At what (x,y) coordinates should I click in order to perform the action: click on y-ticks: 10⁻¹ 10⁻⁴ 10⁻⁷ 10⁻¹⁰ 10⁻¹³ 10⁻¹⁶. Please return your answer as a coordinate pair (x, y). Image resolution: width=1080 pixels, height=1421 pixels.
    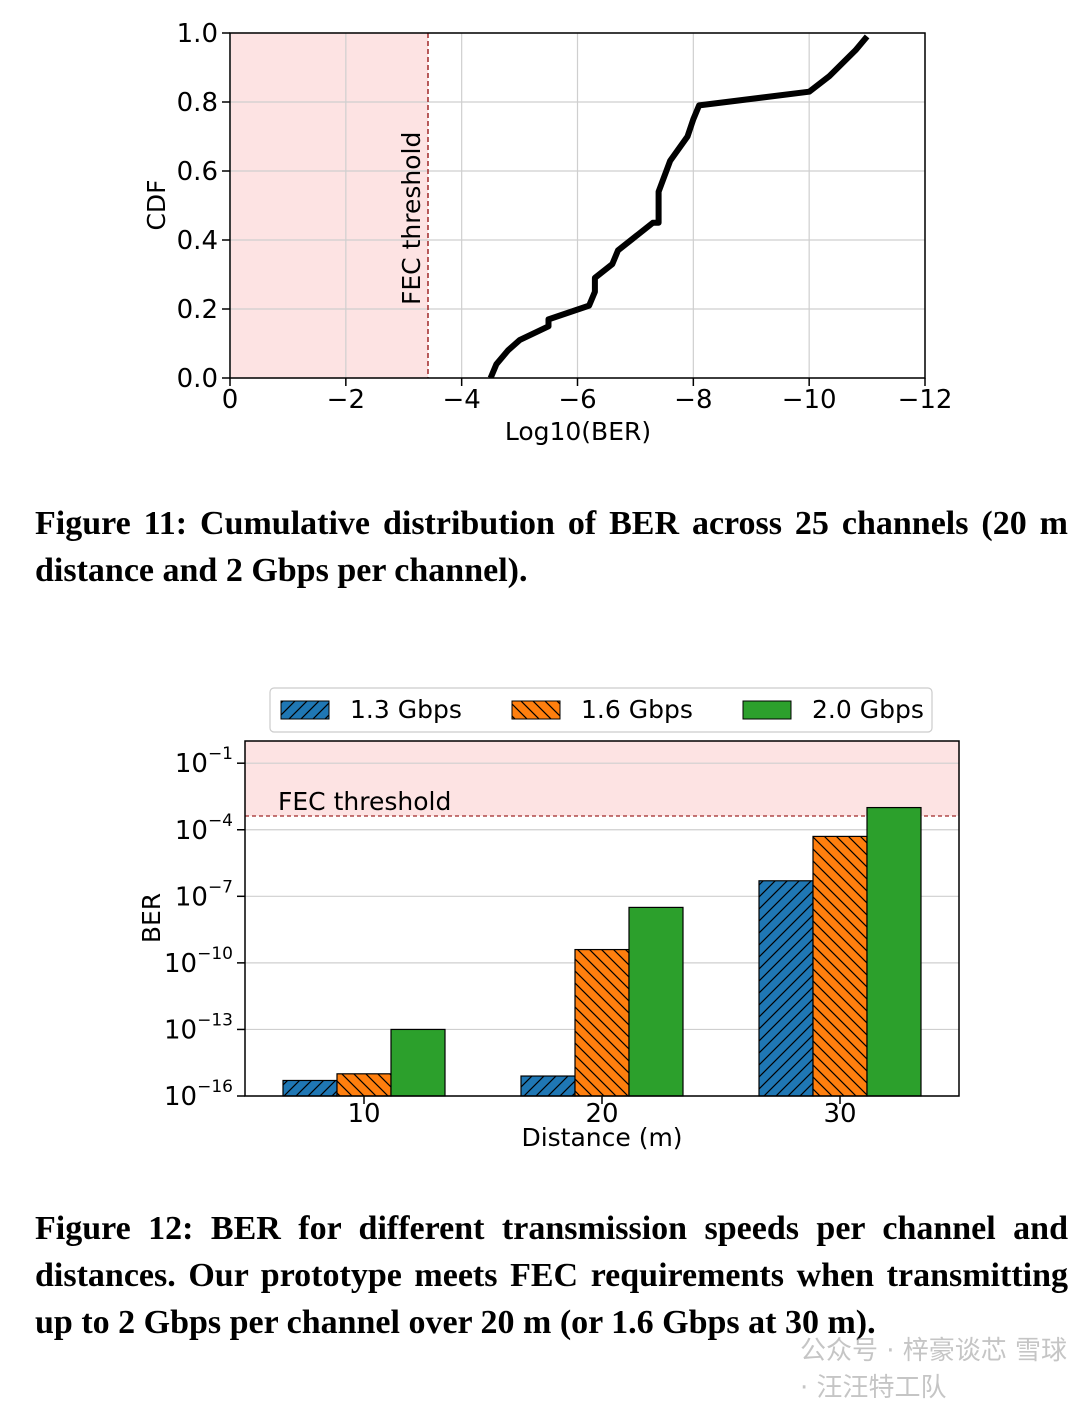
    Looking at the image, I should click on (204, 928).